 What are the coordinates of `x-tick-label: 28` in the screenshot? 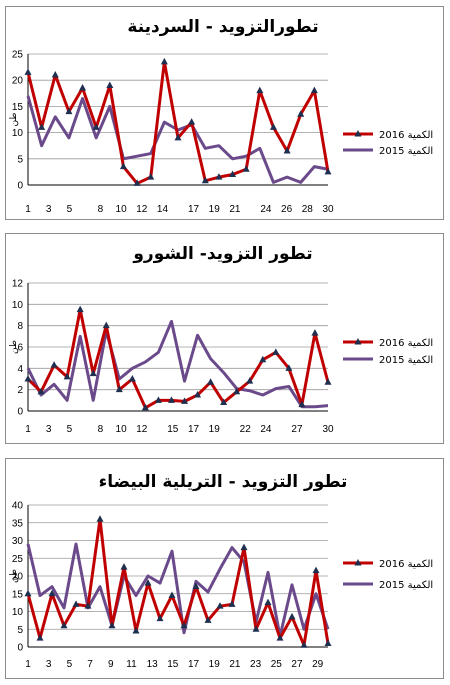 It's located at (308, 209).